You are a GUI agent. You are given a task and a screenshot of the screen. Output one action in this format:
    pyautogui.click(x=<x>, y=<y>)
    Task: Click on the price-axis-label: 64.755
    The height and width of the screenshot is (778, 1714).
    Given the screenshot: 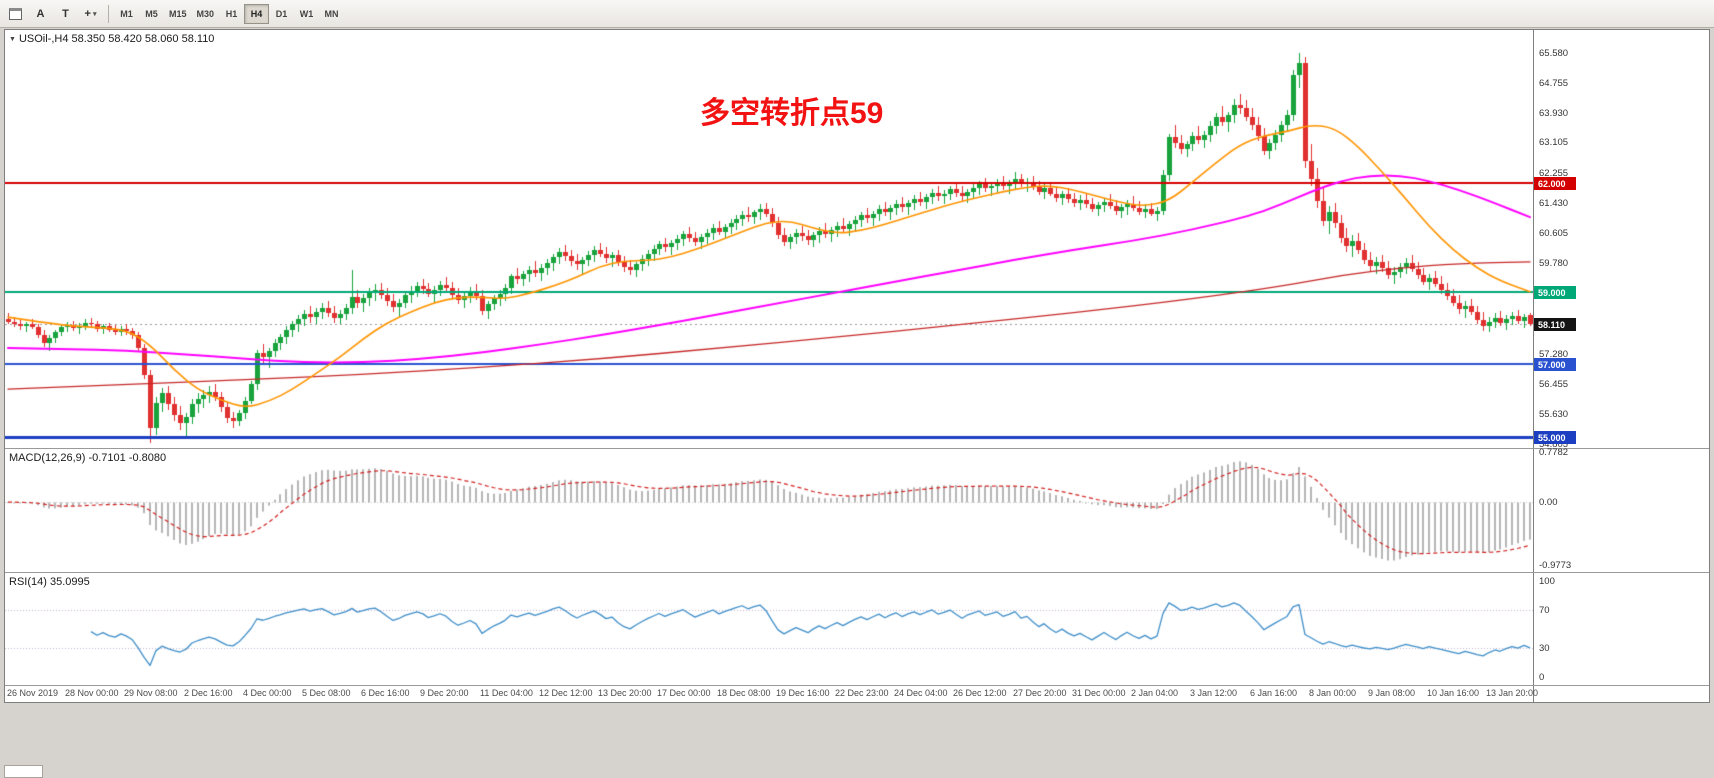 What is the action you would take?
    pyautogui.click(x=1554, y=83)
    